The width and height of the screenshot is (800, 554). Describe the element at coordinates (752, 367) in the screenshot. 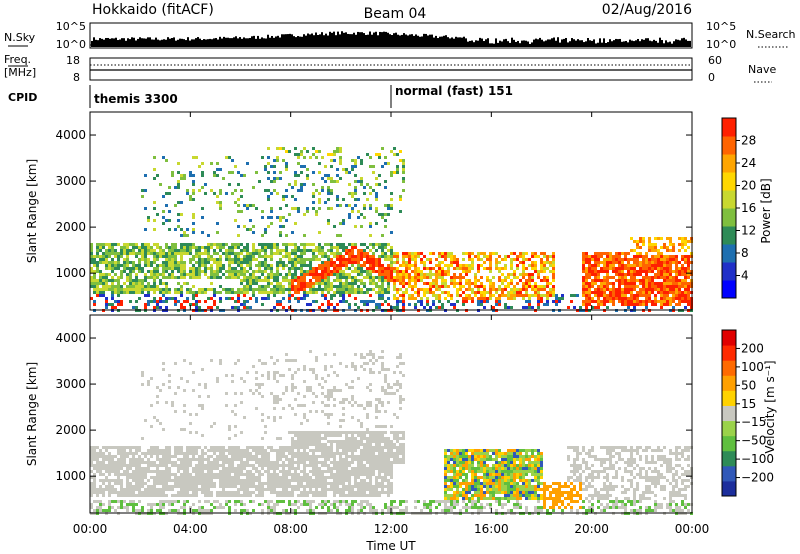

I see `colorbar-tick-label: 100` at that location.